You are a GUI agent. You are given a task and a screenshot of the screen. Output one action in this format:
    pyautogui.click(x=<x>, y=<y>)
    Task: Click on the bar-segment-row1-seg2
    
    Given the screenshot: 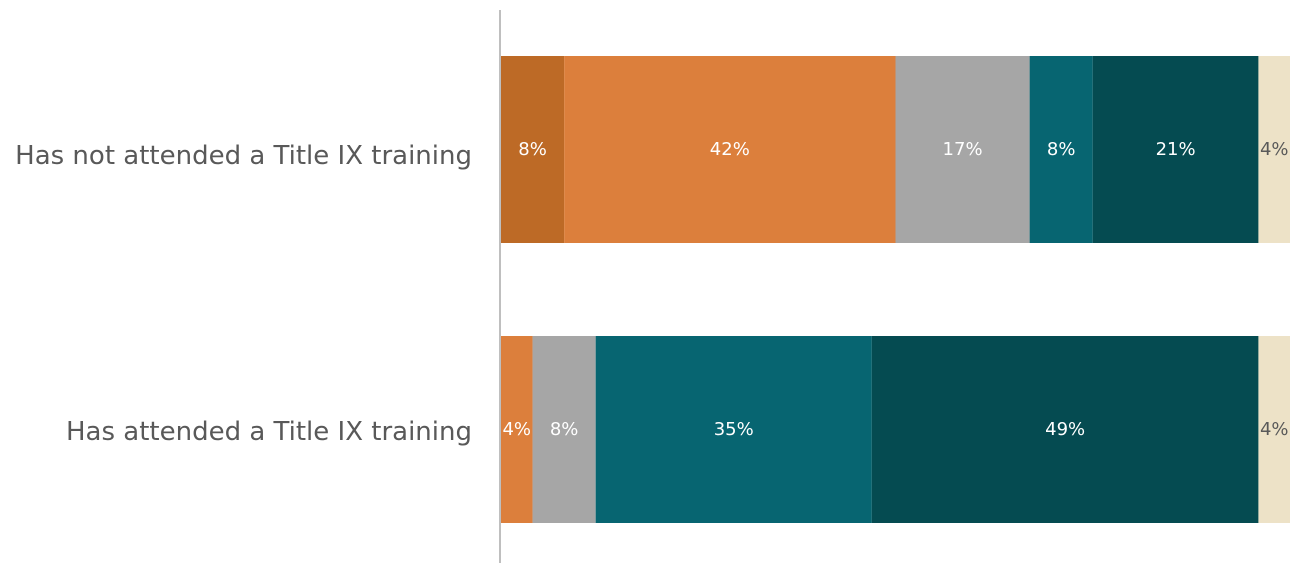 What is the action you would take?
    pyautogui.click(x=730, y=149)
    